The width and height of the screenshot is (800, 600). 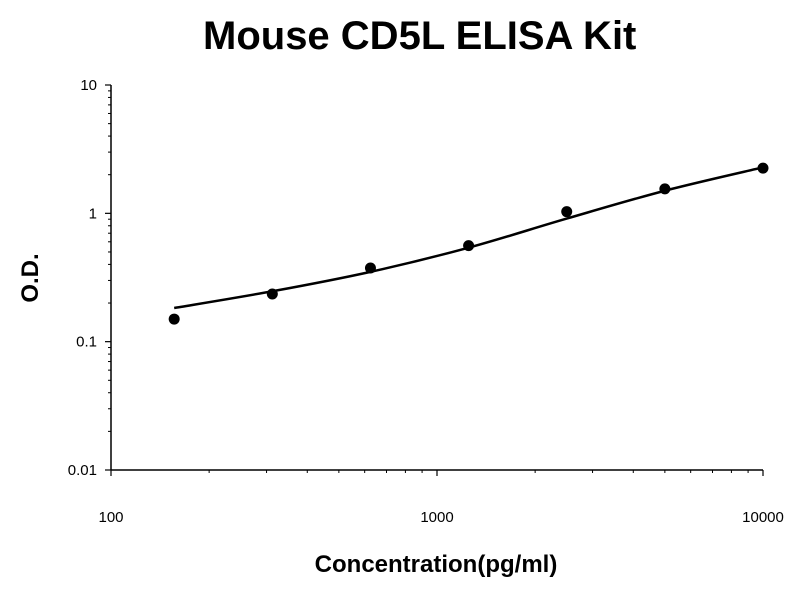 I want to click on chart-title-text: Mouse CD5L ELISA Kit, so click(x=420, y=36).